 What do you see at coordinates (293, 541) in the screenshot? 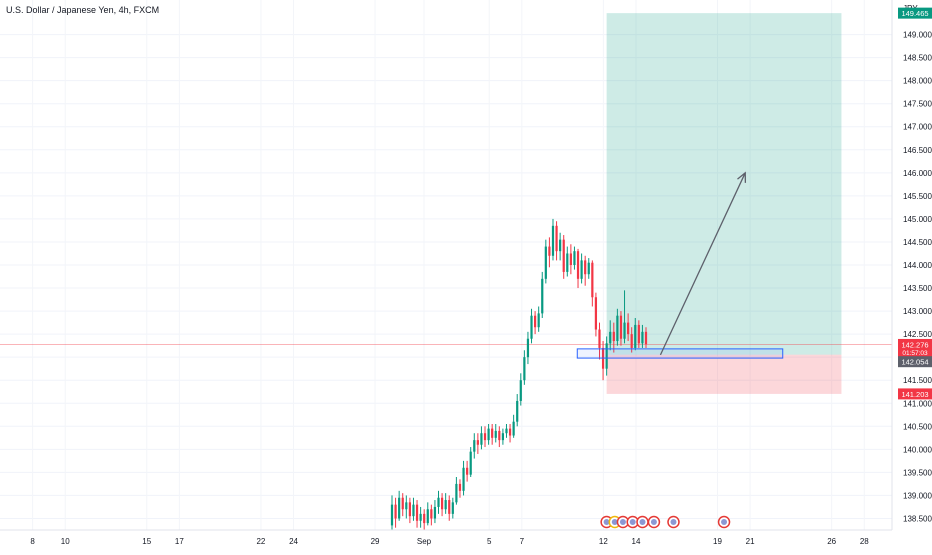
I see `x-tick-label: 24` at bounding box center [293, 541].